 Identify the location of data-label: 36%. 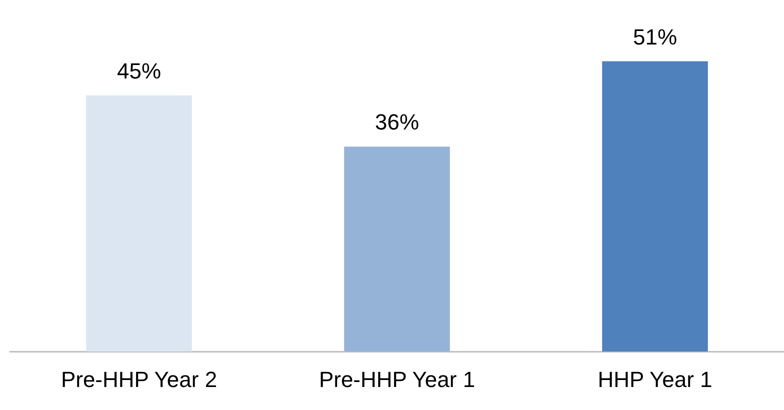
(397, 122).